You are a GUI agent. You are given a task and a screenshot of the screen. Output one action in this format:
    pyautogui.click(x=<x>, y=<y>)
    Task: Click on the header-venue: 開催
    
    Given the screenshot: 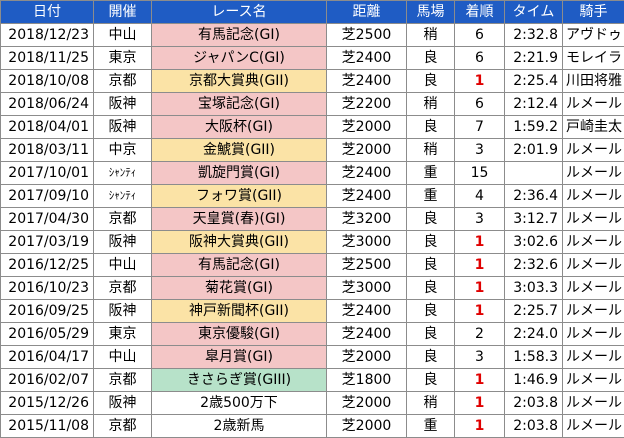 What is the action you would take?
    pyautogui.click(x=123, y=12)
    